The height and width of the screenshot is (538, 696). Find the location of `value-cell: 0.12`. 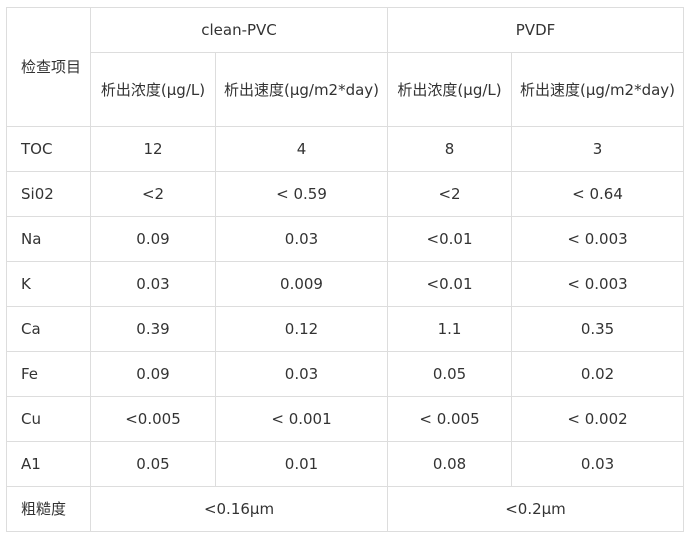

value-cell: 0.12 is located at coordinates (301, 329).